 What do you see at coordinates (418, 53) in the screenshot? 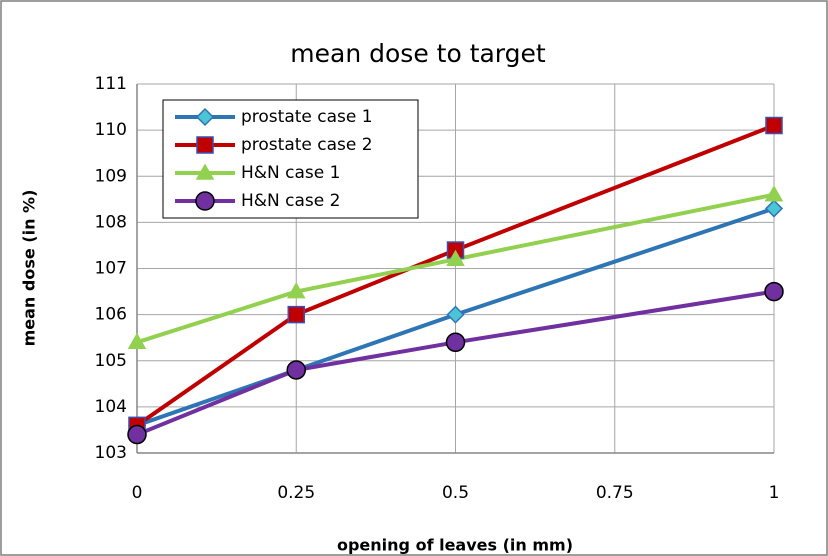
I see `chart-title: mean dose to target` at bounding box center [418, 53].